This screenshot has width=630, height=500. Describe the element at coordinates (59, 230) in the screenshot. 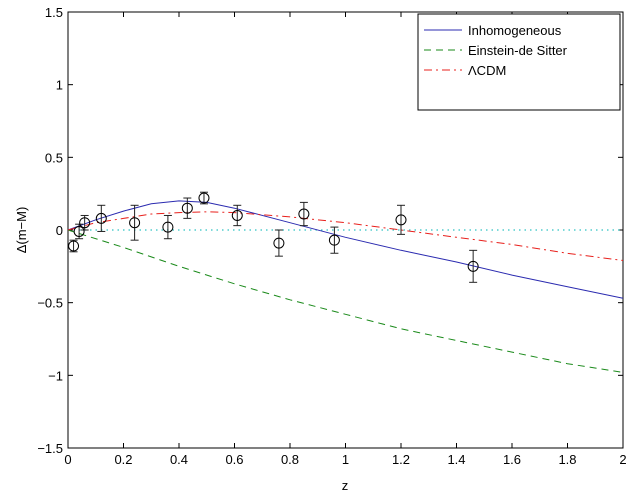

I see `y-tick-label: 0` at that location.